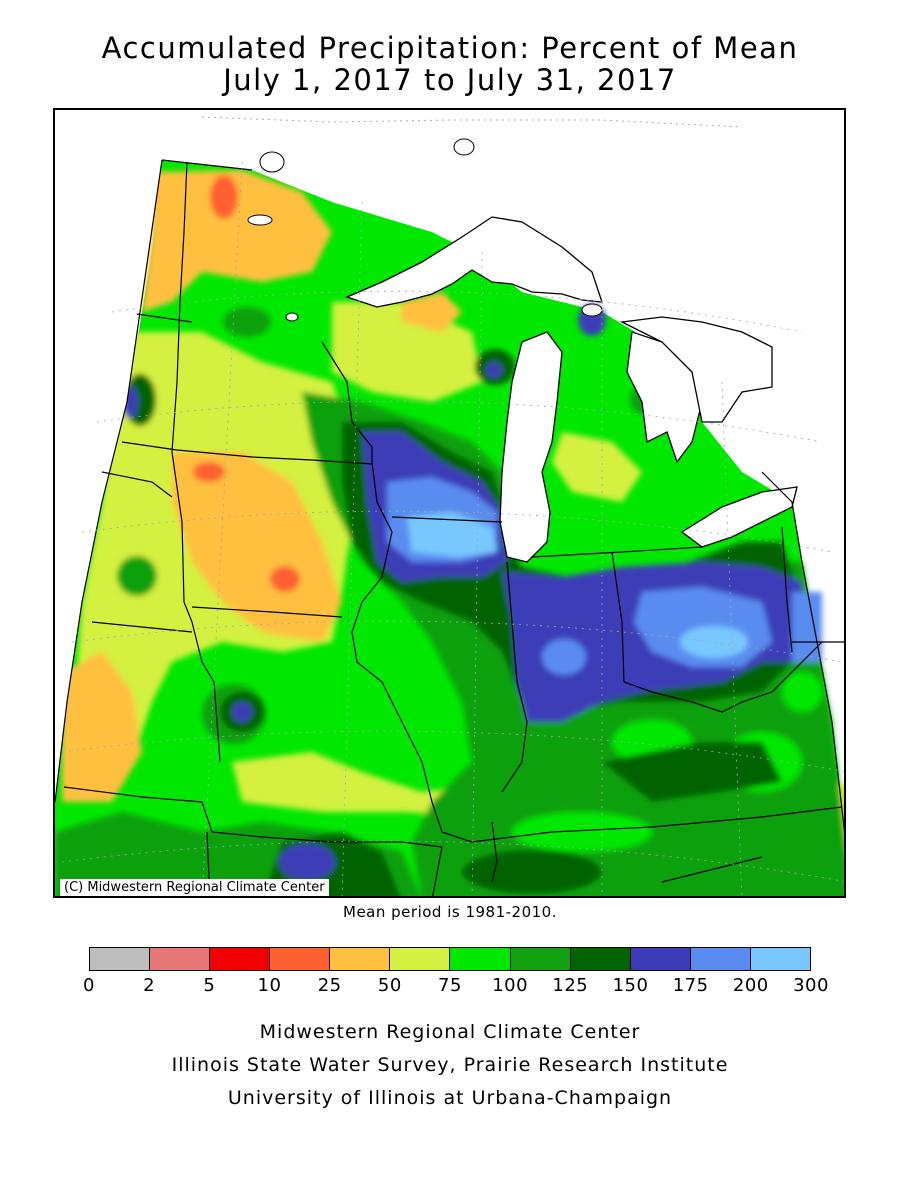 Image resolution: width=900 pixels, height=1200 pixels. Describe the element at coordinates (209, 985) in the screenshot. I see `legend-tick-2: 5` at that location.